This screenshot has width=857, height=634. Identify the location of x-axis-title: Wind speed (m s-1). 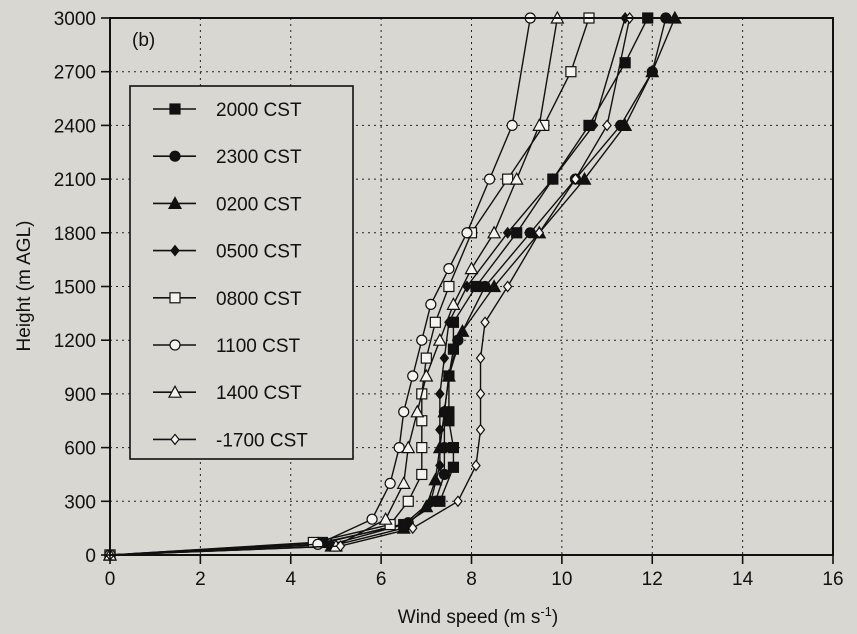
(478, 616).